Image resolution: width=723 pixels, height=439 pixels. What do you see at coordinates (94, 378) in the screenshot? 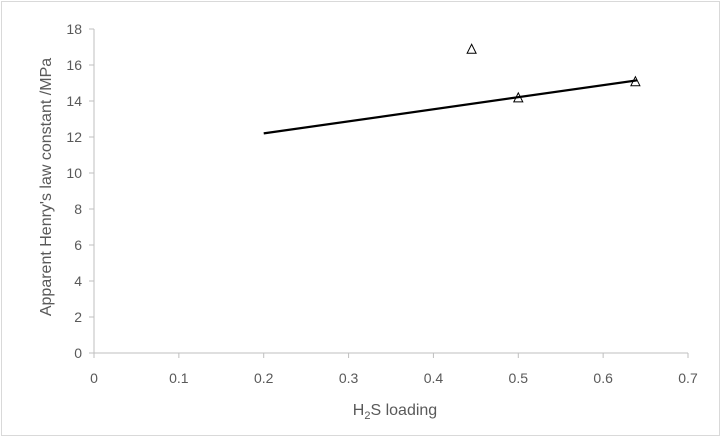
I see `x-tick-label: 0` at bounding box center [94, 378].